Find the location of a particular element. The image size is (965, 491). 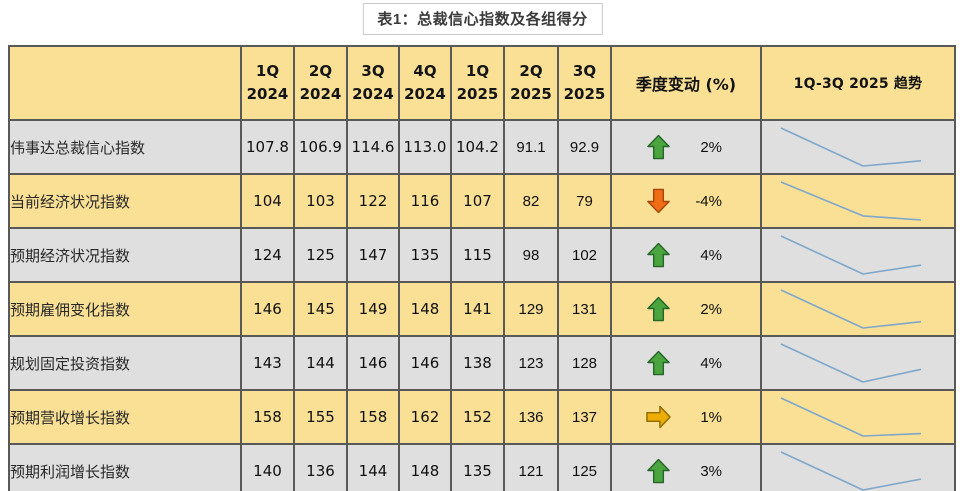

table-title: 表1：总裁信心指数及各组得分 is located at coordinates (482, 19).